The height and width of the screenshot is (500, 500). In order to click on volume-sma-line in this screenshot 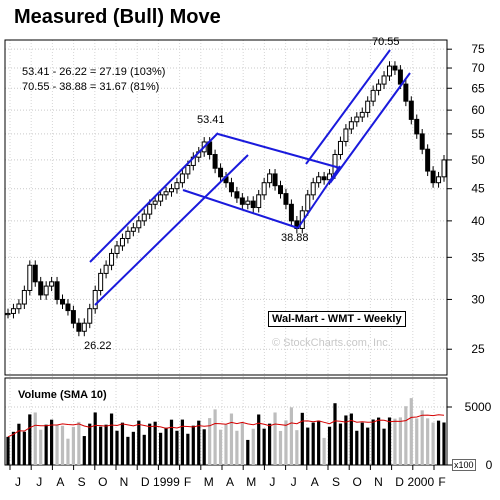, I will do `click(226, 426)`.